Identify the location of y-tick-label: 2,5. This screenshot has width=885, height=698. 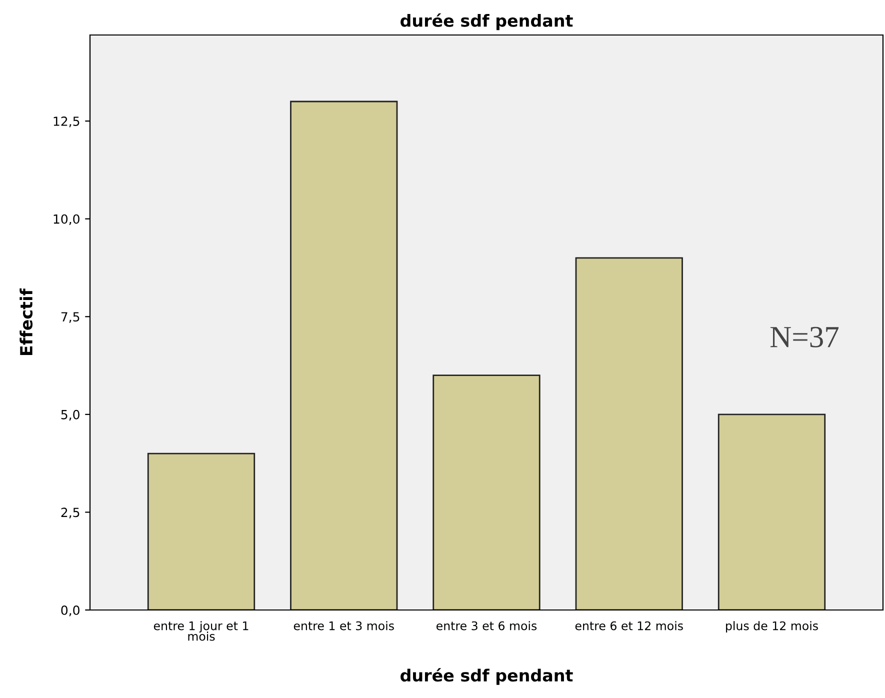
(70, 513).